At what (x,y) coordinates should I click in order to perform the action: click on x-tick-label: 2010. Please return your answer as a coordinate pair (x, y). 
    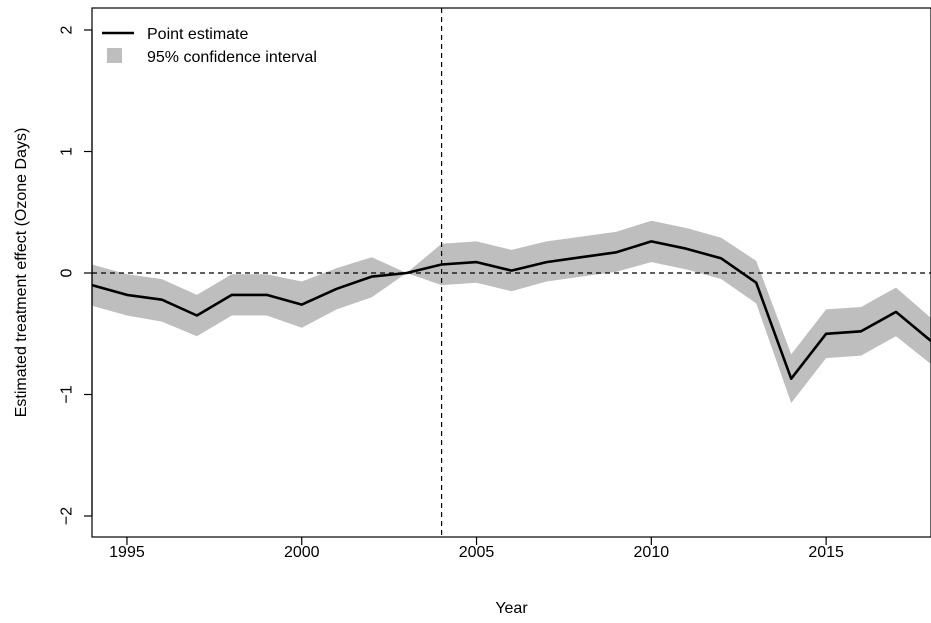
    Looking at the image, I should click on (652, 552).